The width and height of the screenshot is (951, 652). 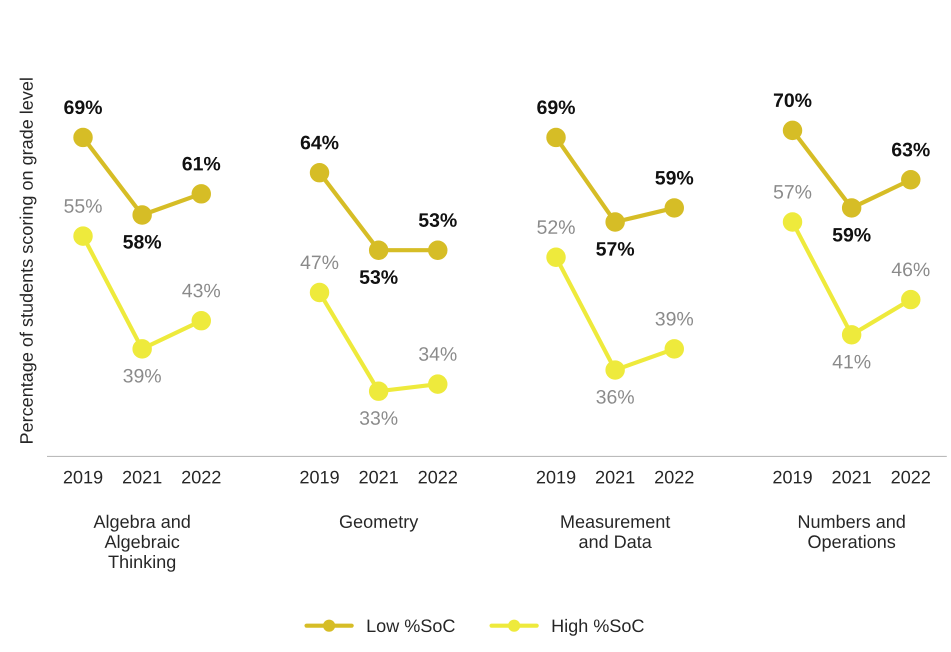 What do you see at coordinates (379, 523) in the screenshot?
I see `text: Geometry` at bounding box center [379, 523].